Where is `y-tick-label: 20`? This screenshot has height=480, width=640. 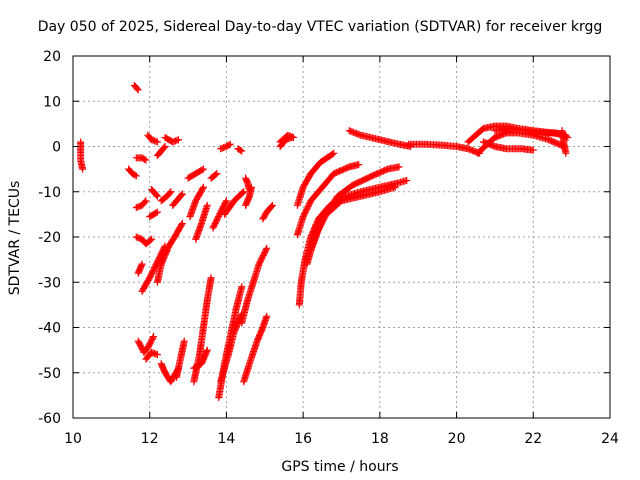
y-tick-label: 20 is located at coordinates (52, 57).